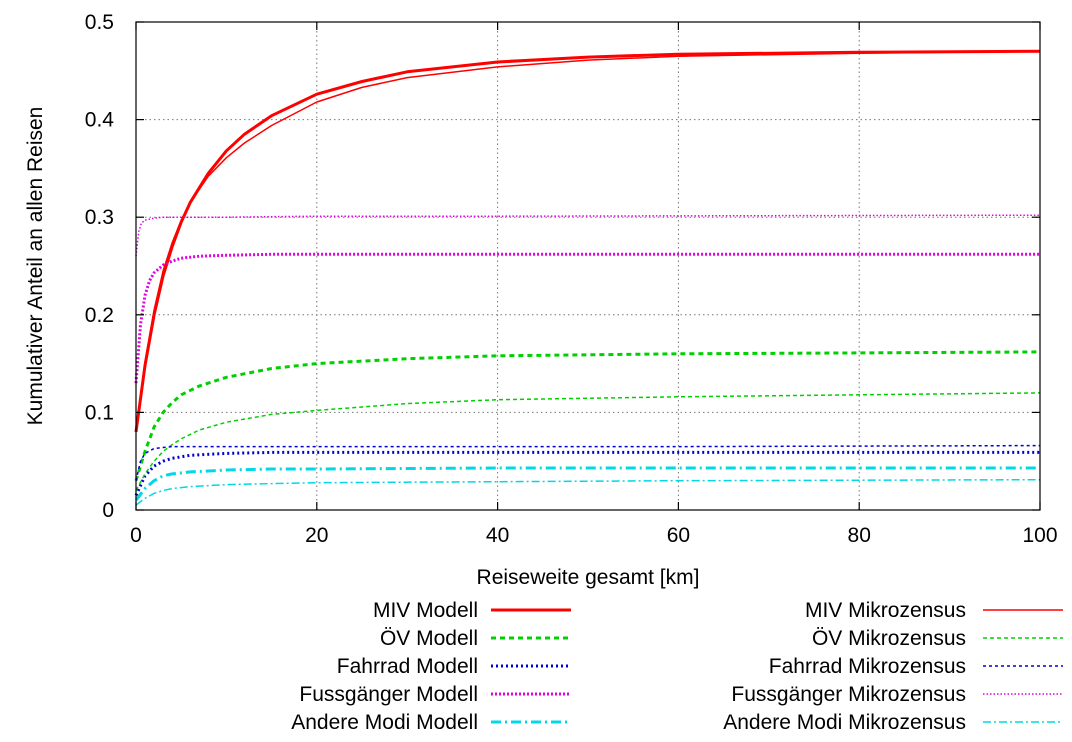  Describe the element at coordinates (867, 666) in the screenshot. I see `legend-label: Fahrrad Mikrozensus` at that location.